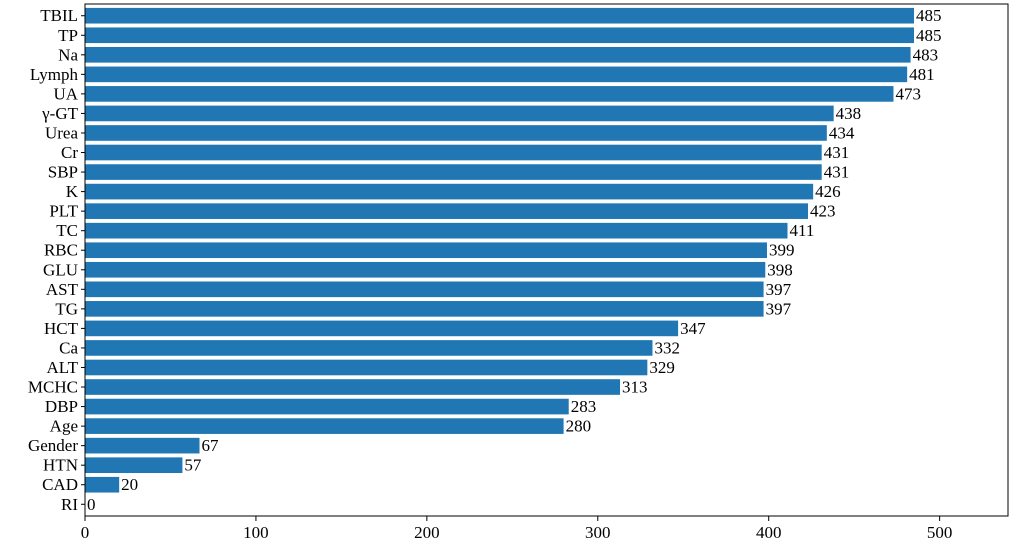 This screenshot has height=547, width=1013. What do you see at coordinates (63, 367) in the screenshot?
I see `y-tick-label-ALT: ALT` at bounding box center [63, 367].